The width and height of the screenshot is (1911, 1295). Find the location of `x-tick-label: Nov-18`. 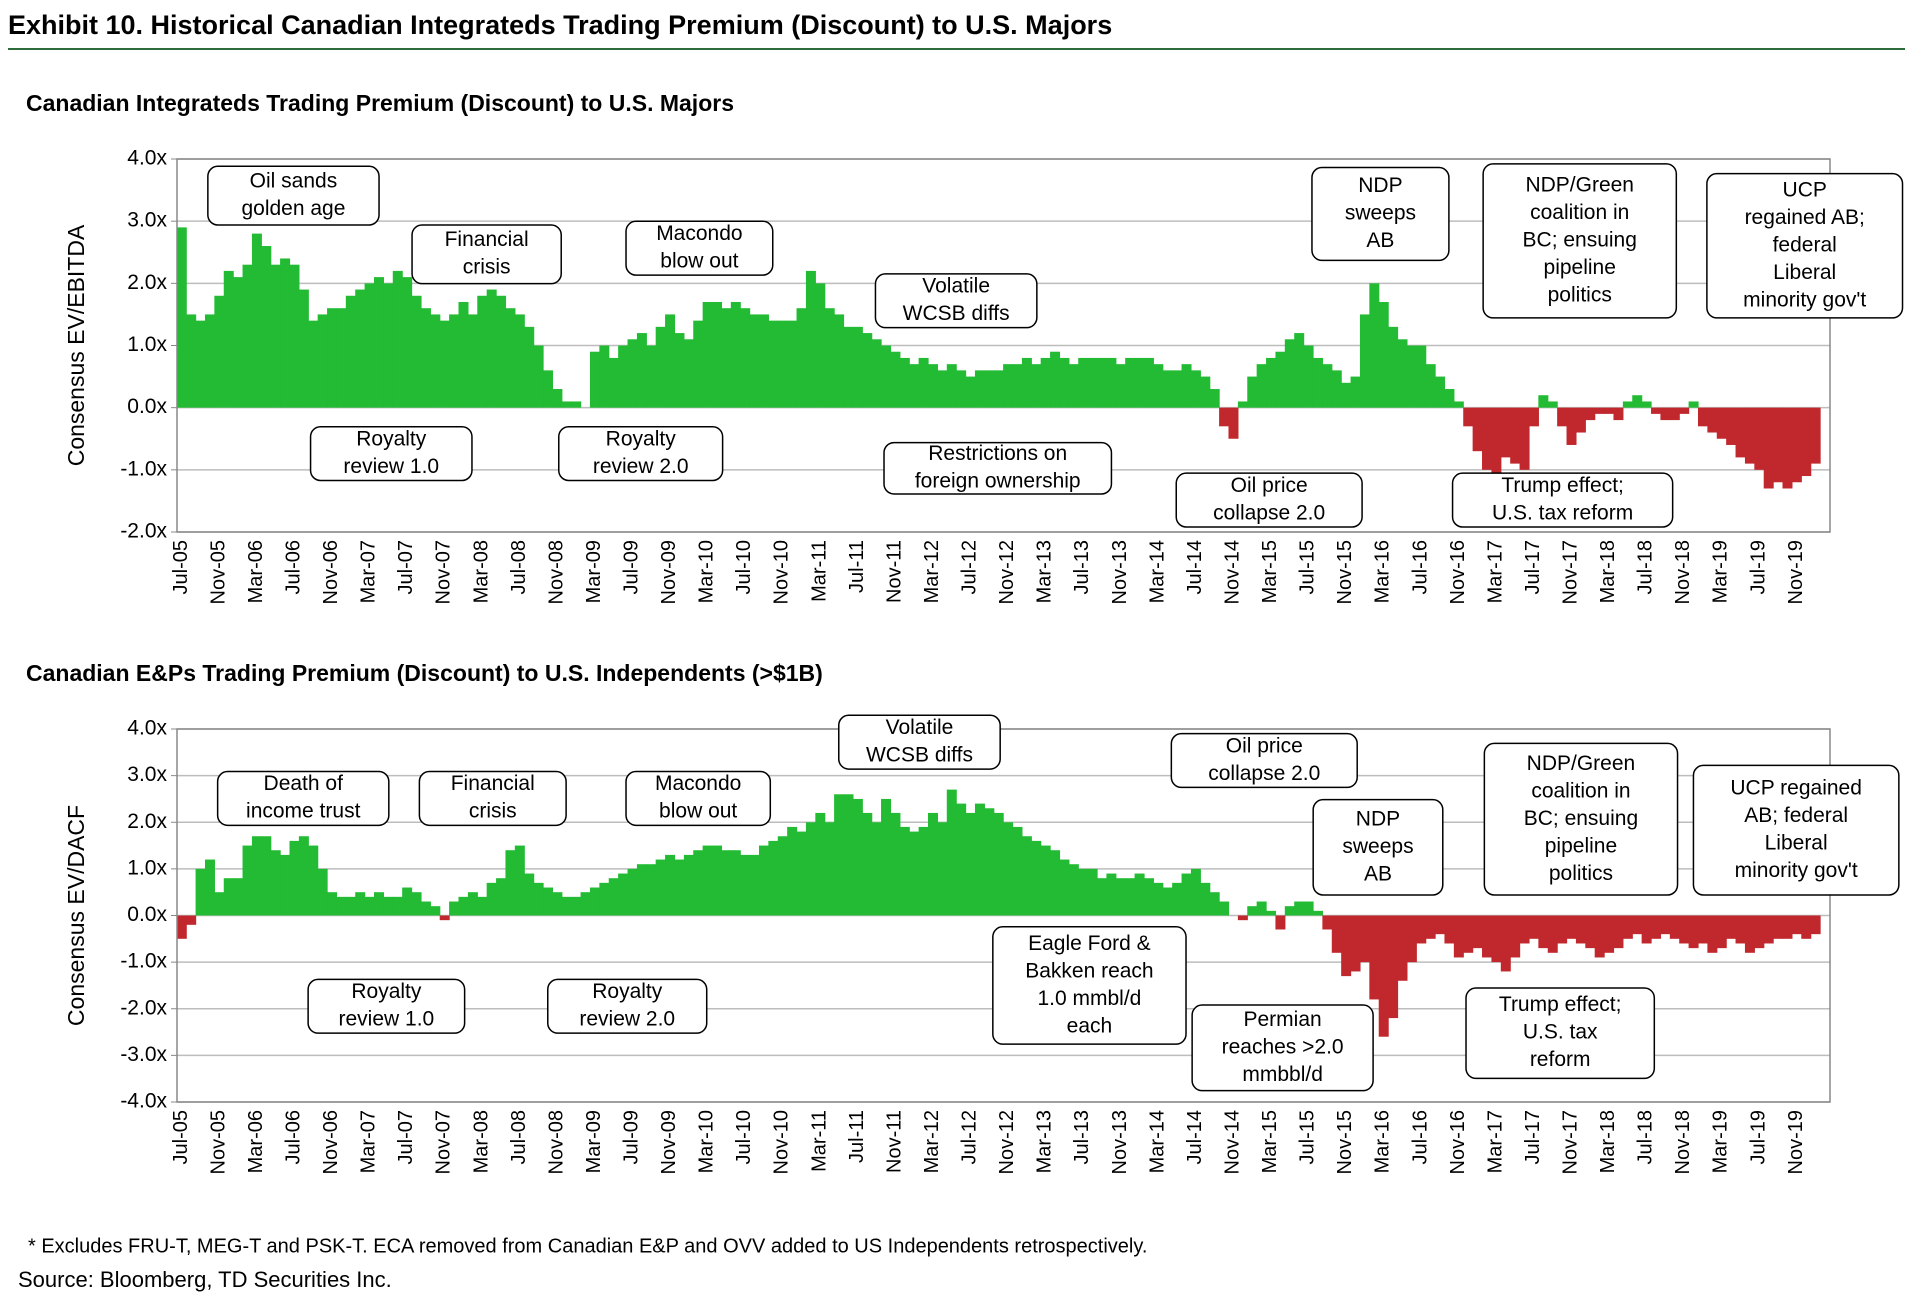

x-tick-label: Nov-18 is located at coordinates (1683, 572).